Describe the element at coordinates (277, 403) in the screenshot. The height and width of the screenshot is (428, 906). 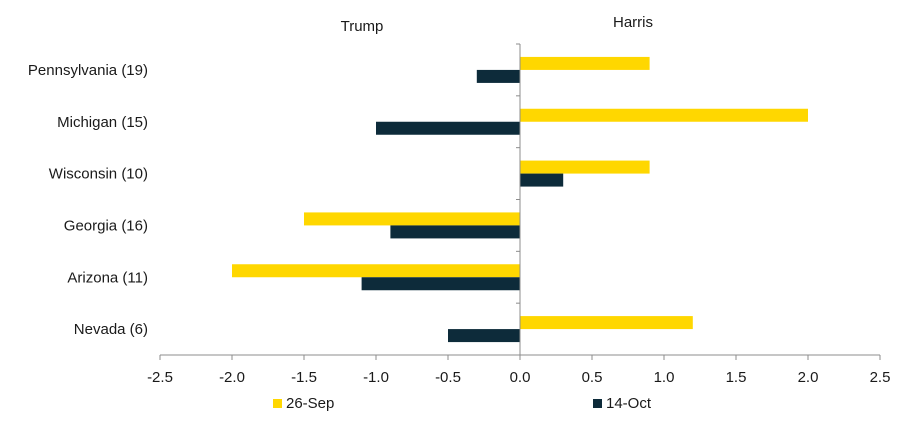
I see `legend-swatch-26-sep` at that location.